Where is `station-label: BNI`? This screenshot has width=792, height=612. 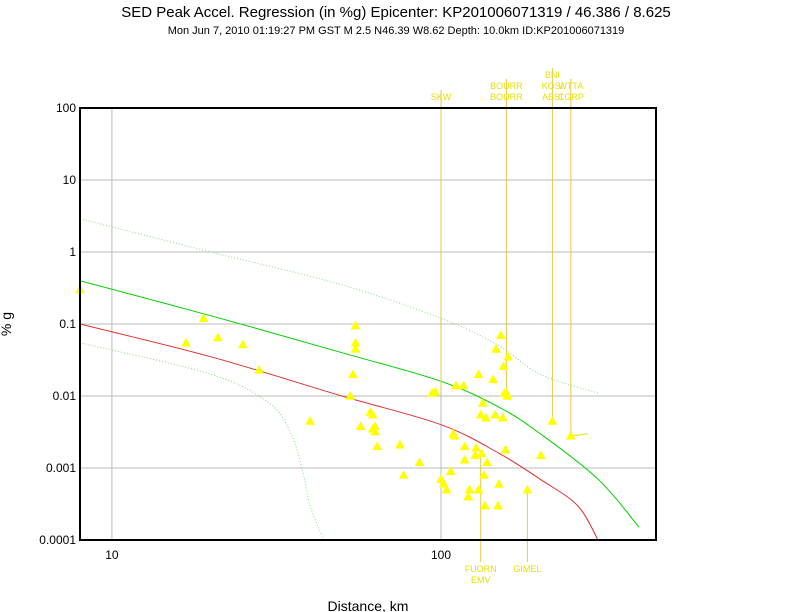 station-label: BNI is located at coordinates (552, 75).